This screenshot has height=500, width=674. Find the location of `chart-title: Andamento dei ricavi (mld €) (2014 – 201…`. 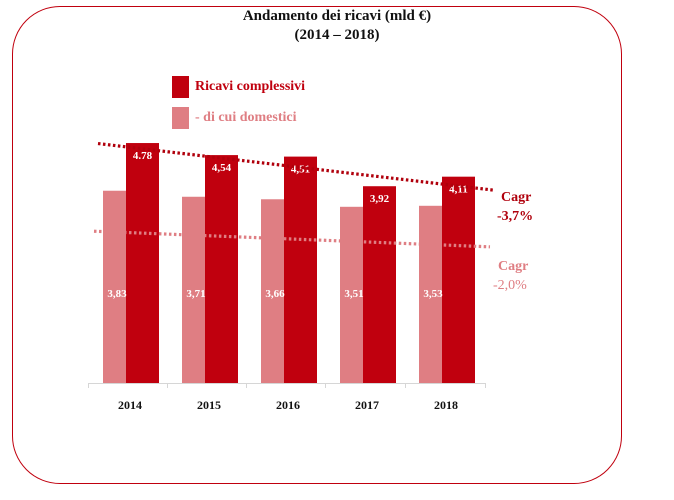

chart-title: Andamento dei ricavi (mld €) (2014 – 201… is located at coordinates (337, 26).